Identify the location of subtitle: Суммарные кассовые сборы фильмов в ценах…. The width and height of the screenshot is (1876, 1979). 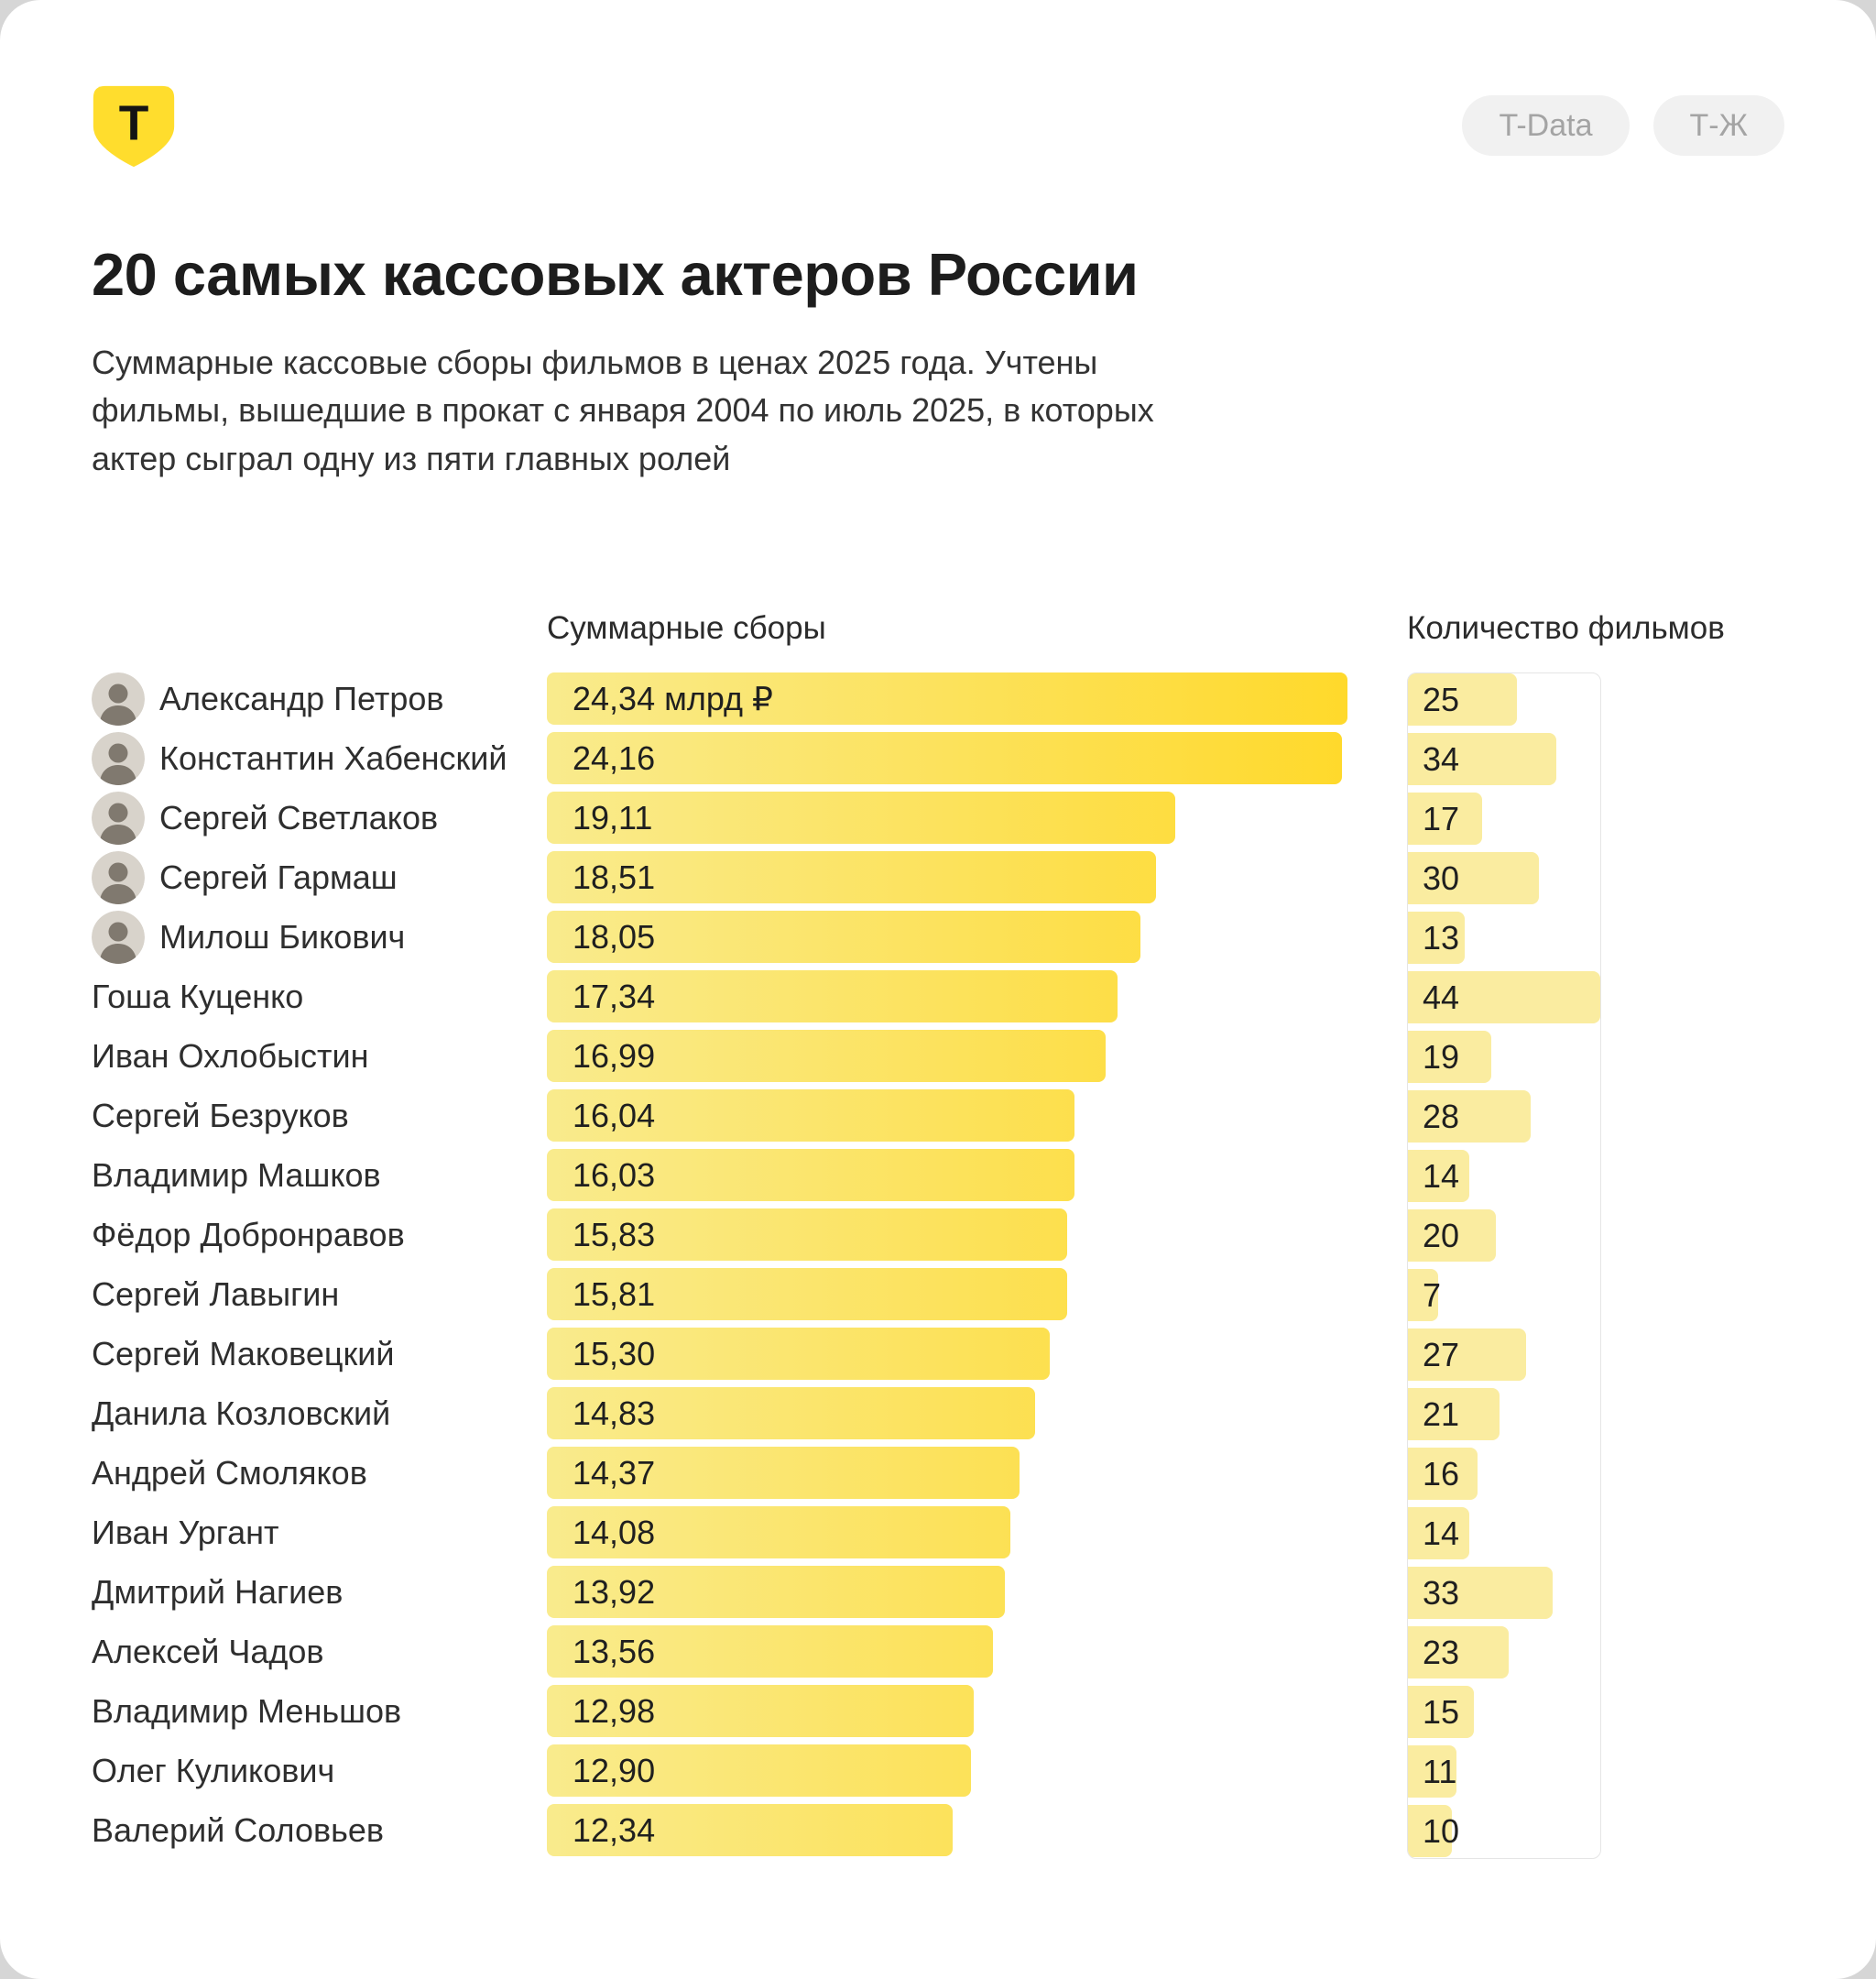
(623, 410).